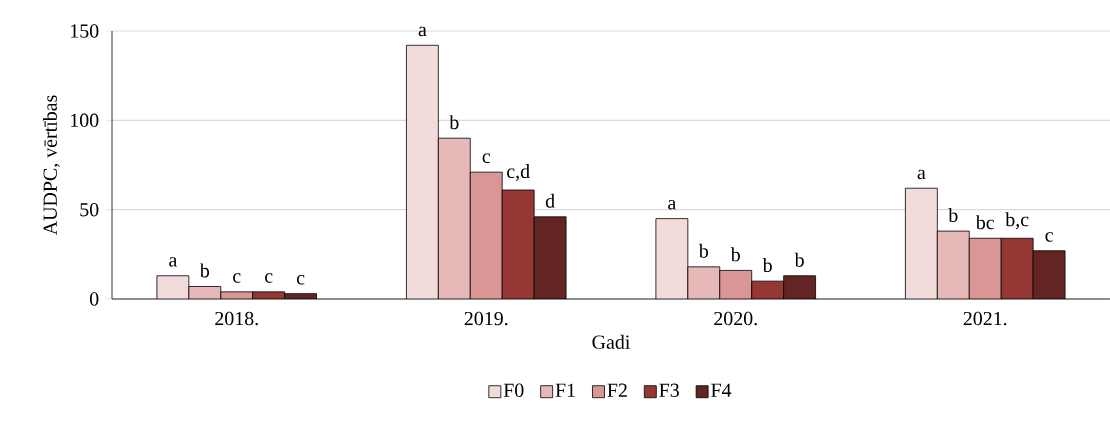 The height and width of the screenshot is (421, 1110). What do you see at coordinates (565, 390) in the screenshot?
I see `legend-label: F1` at bounding box center [565, 390].